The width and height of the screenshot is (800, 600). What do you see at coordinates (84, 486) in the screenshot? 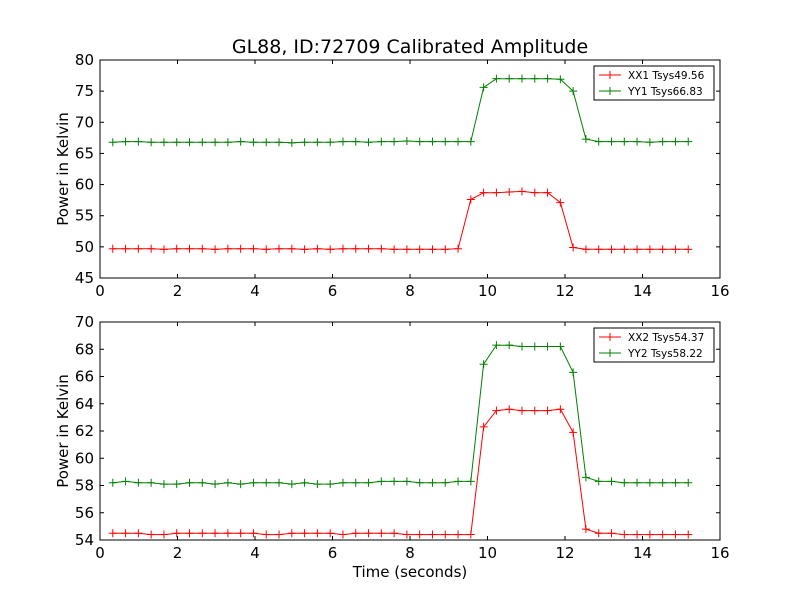
I see `y-tick-label: 58` at bounding box center [84, 486].